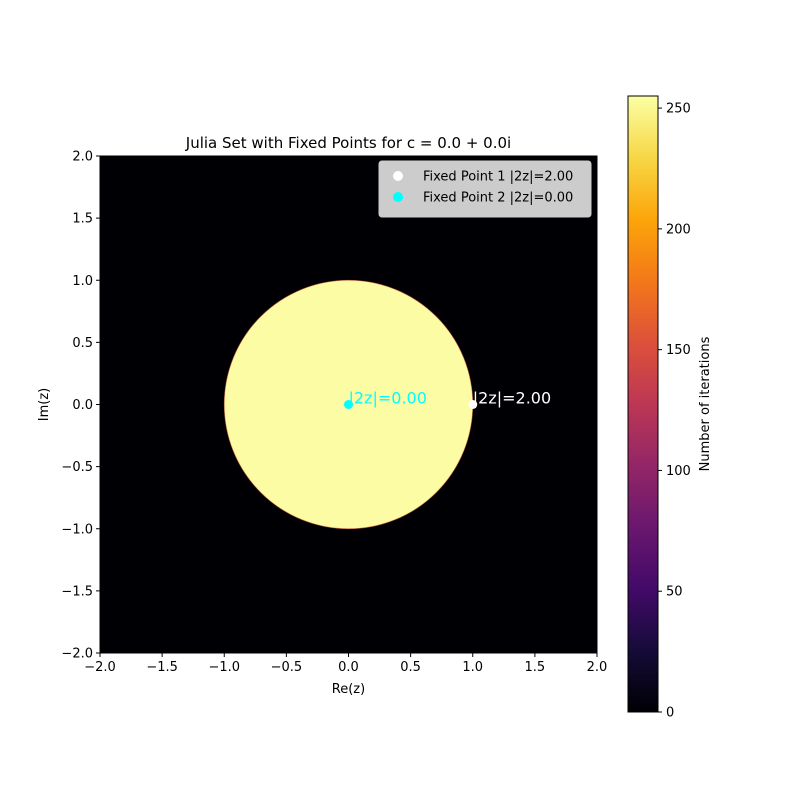  I want to click on x-tick-label: 2.0, so click(597, 667).